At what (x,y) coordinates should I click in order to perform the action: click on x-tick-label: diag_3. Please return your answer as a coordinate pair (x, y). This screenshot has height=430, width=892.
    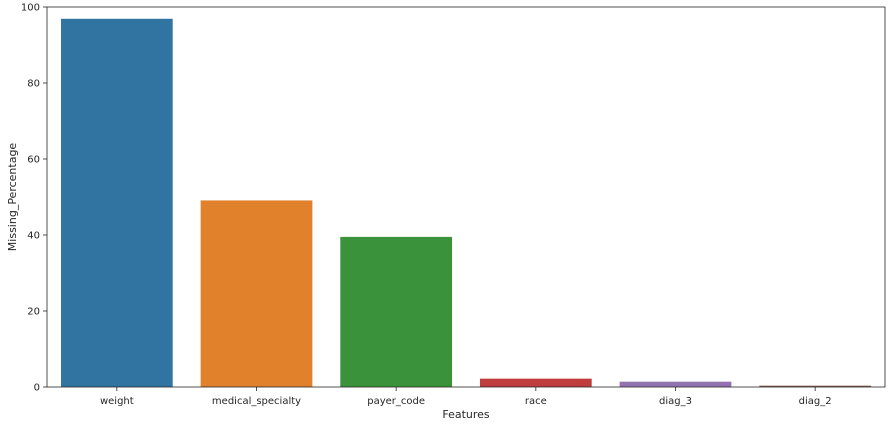
    Looking at the image, I should click on (675, 401).